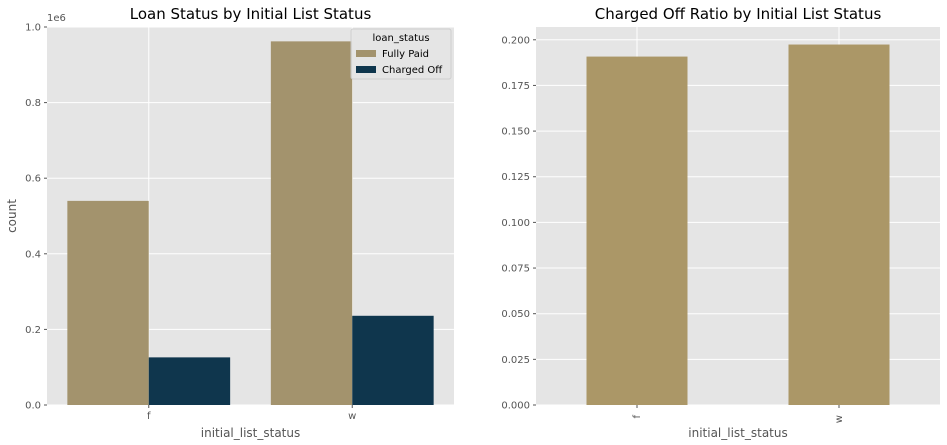 This screenshot has width=947, height=445. What do you see at coordinates (33, 179) in the screenshot?
I see `ytick-label: 0.6` at bounding box center [33, 179].